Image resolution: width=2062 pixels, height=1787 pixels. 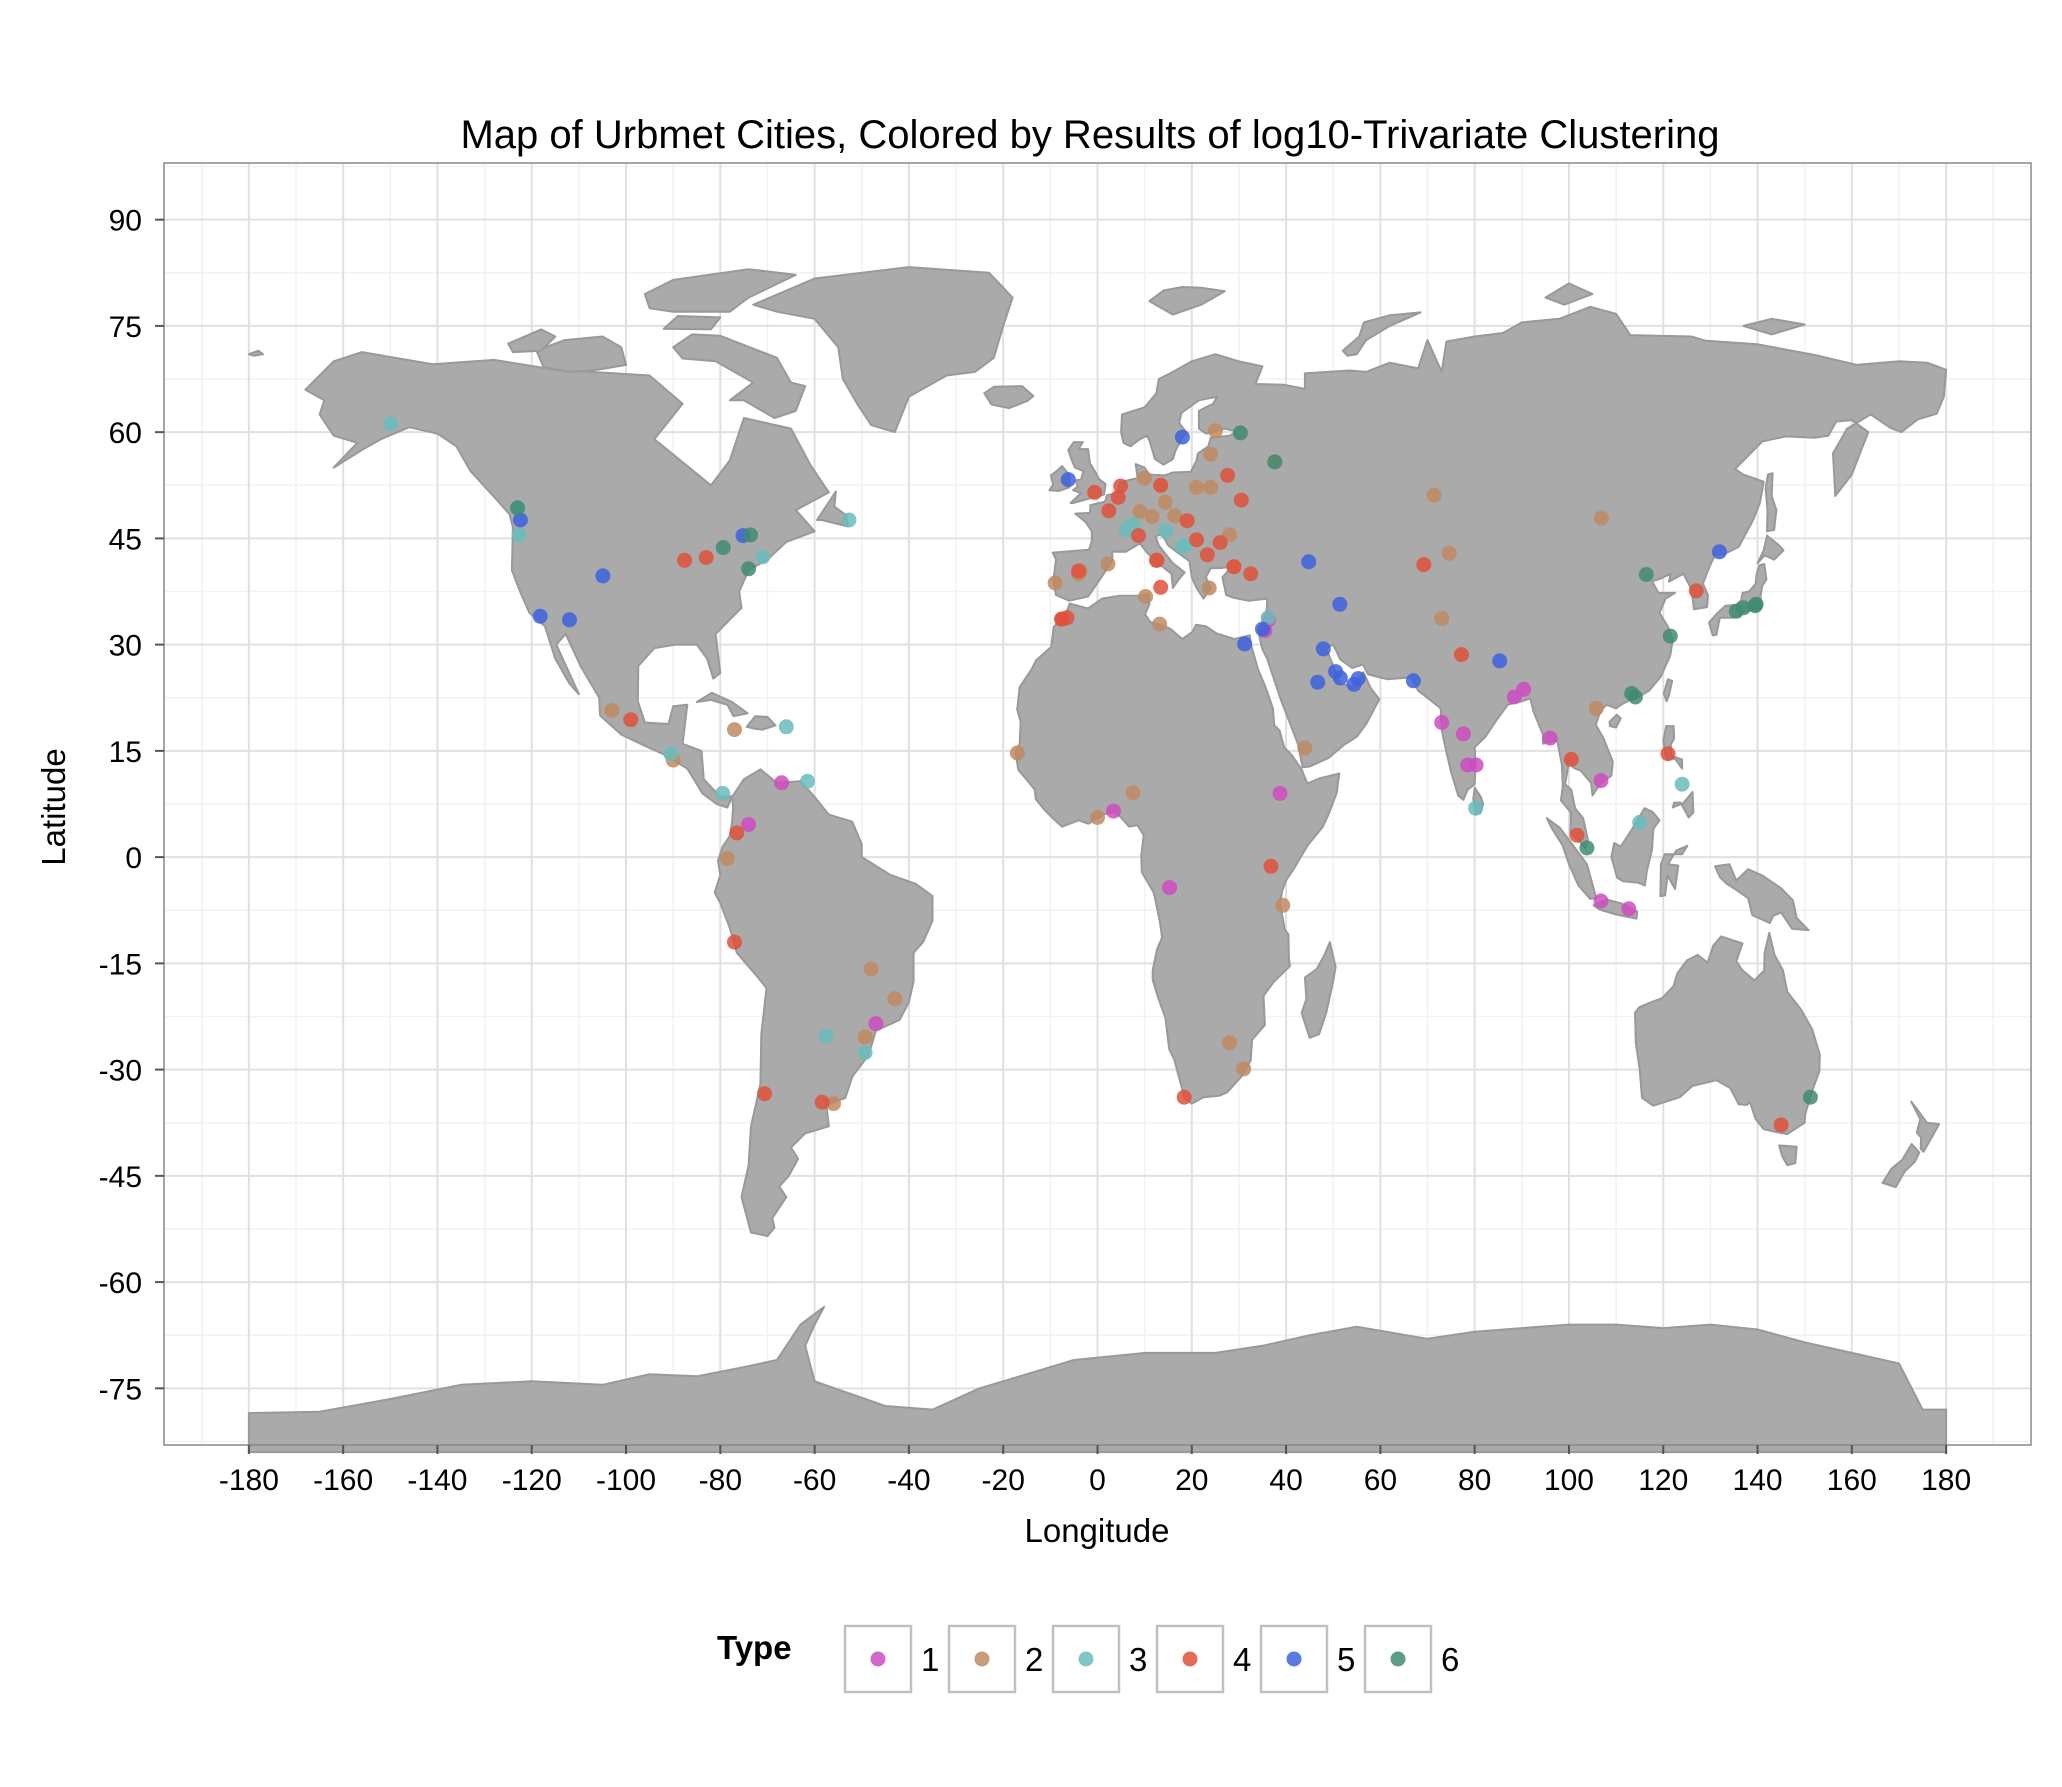 What do you see at coordinates (125, 752) in the screenshot?
I see `y-tick-label: 15` at bounding box center [125, 752].